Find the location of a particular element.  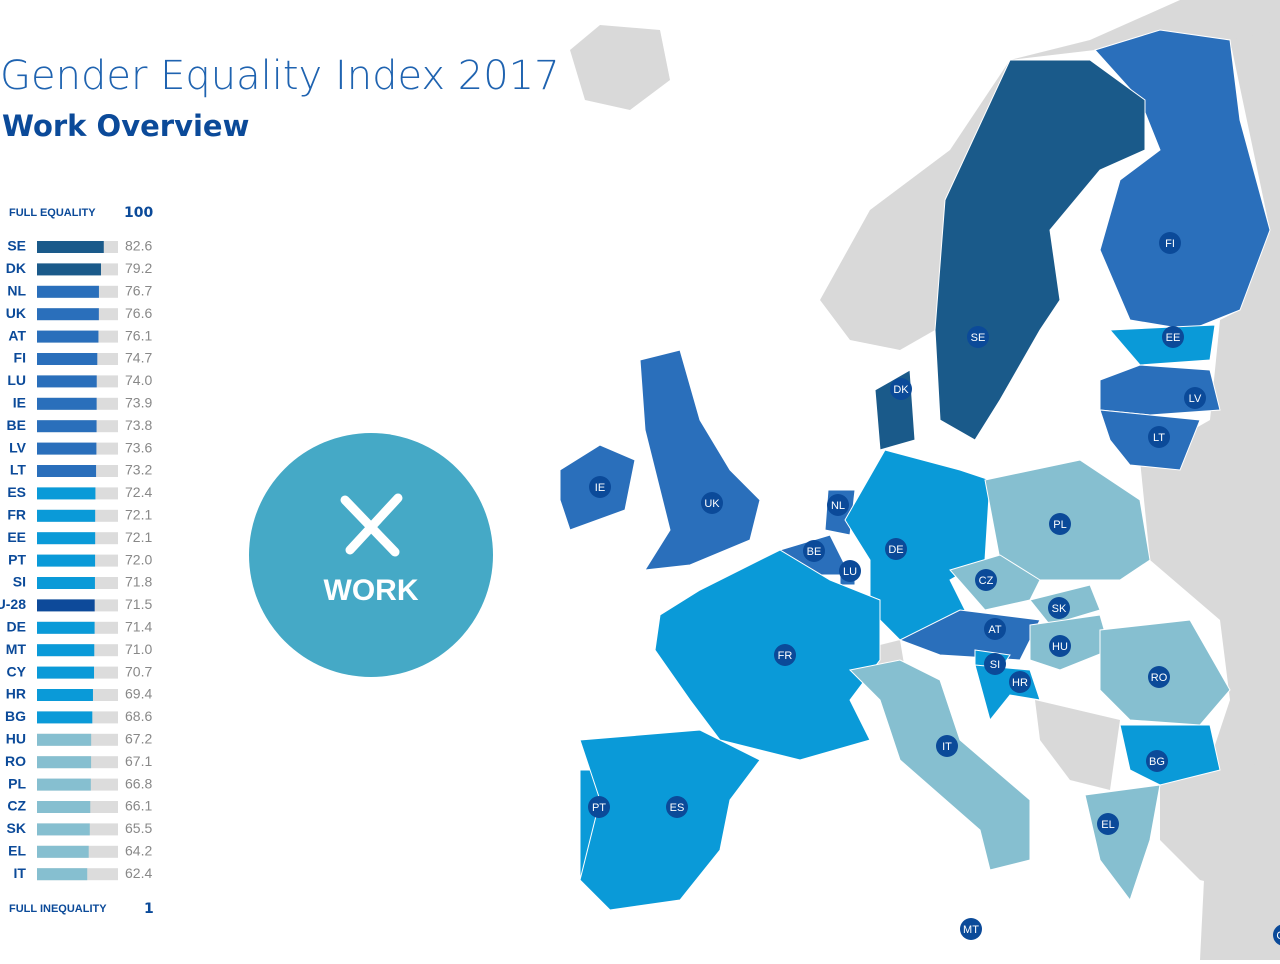

full-inequality-label: FULL INEQUALITY is located at coordinates (58, 909).